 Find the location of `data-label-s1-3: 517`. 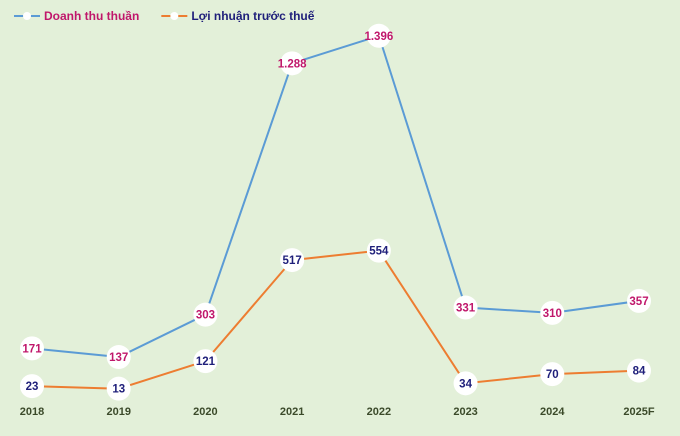

data-label-s1-3: 517 is located at coordinates (292, 261).